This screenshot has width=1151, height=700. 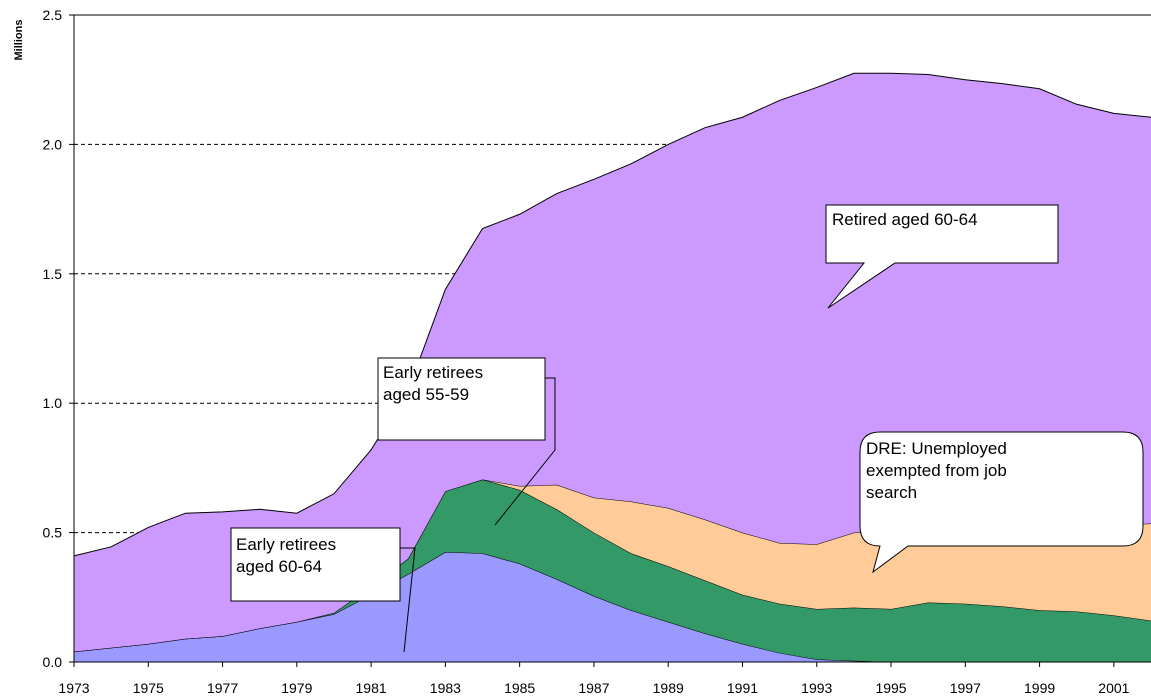 What do you see at coordinates (1039, 688) in the screenshot?
I see `x-tick-label: 1999` at bounding box center [1039, 688].